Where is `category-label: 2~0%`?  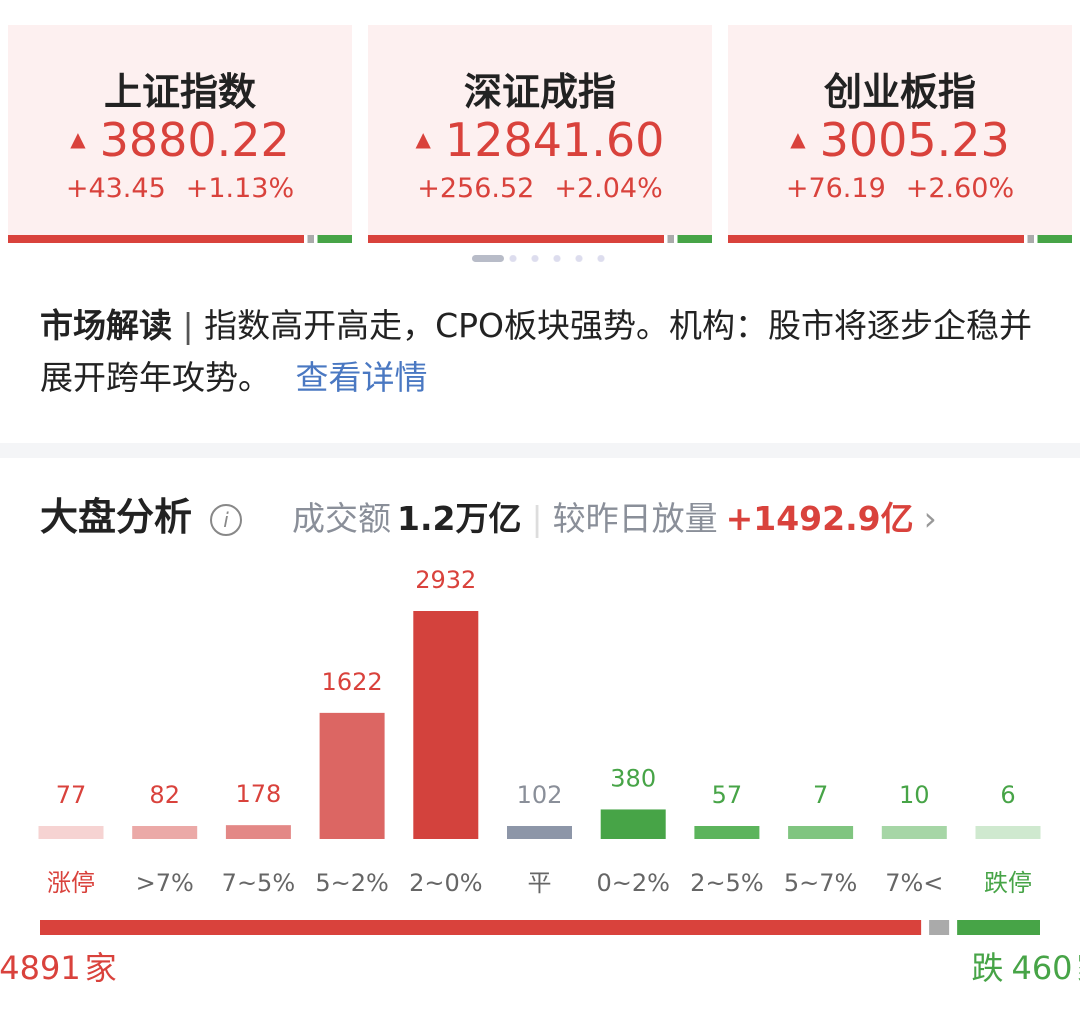
category-label: 2~0% is located at coordinates (445, 883).